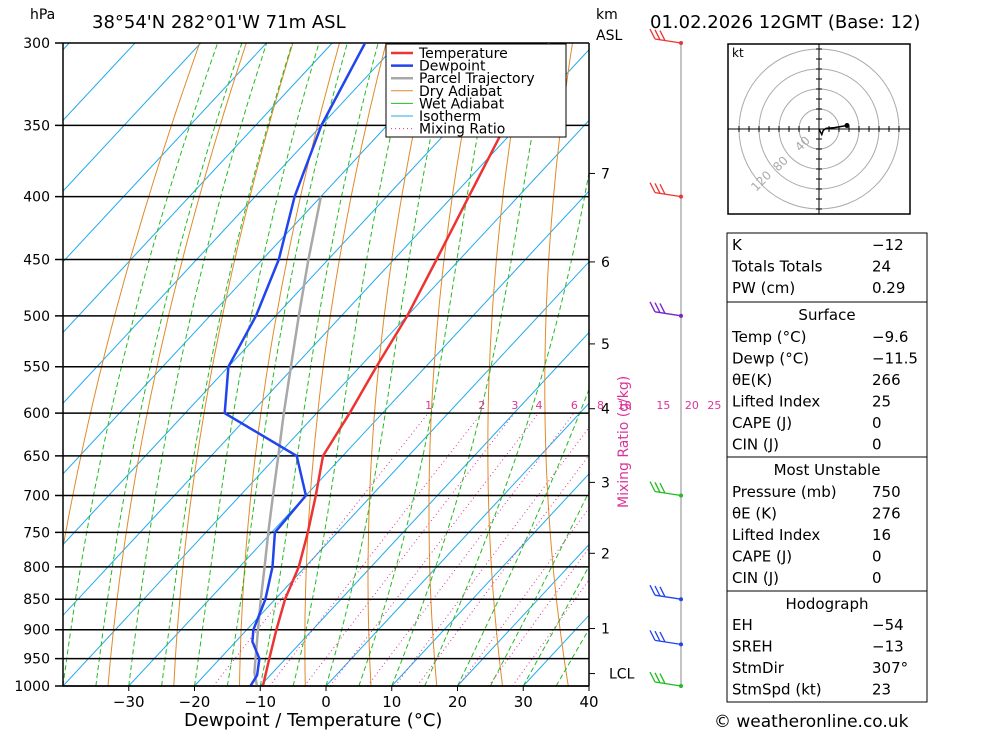  I want to click on mixing-ratio-line, so click(375, 549).